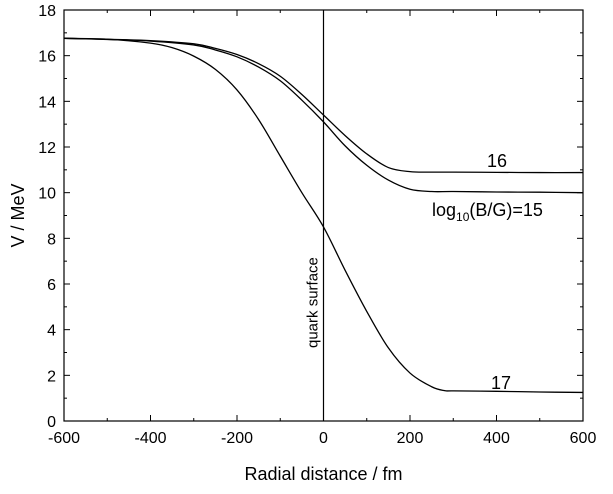 The height and width of the screenshot is (494, 613). I want to click on x-tick-label: 0, so click(323, 438).